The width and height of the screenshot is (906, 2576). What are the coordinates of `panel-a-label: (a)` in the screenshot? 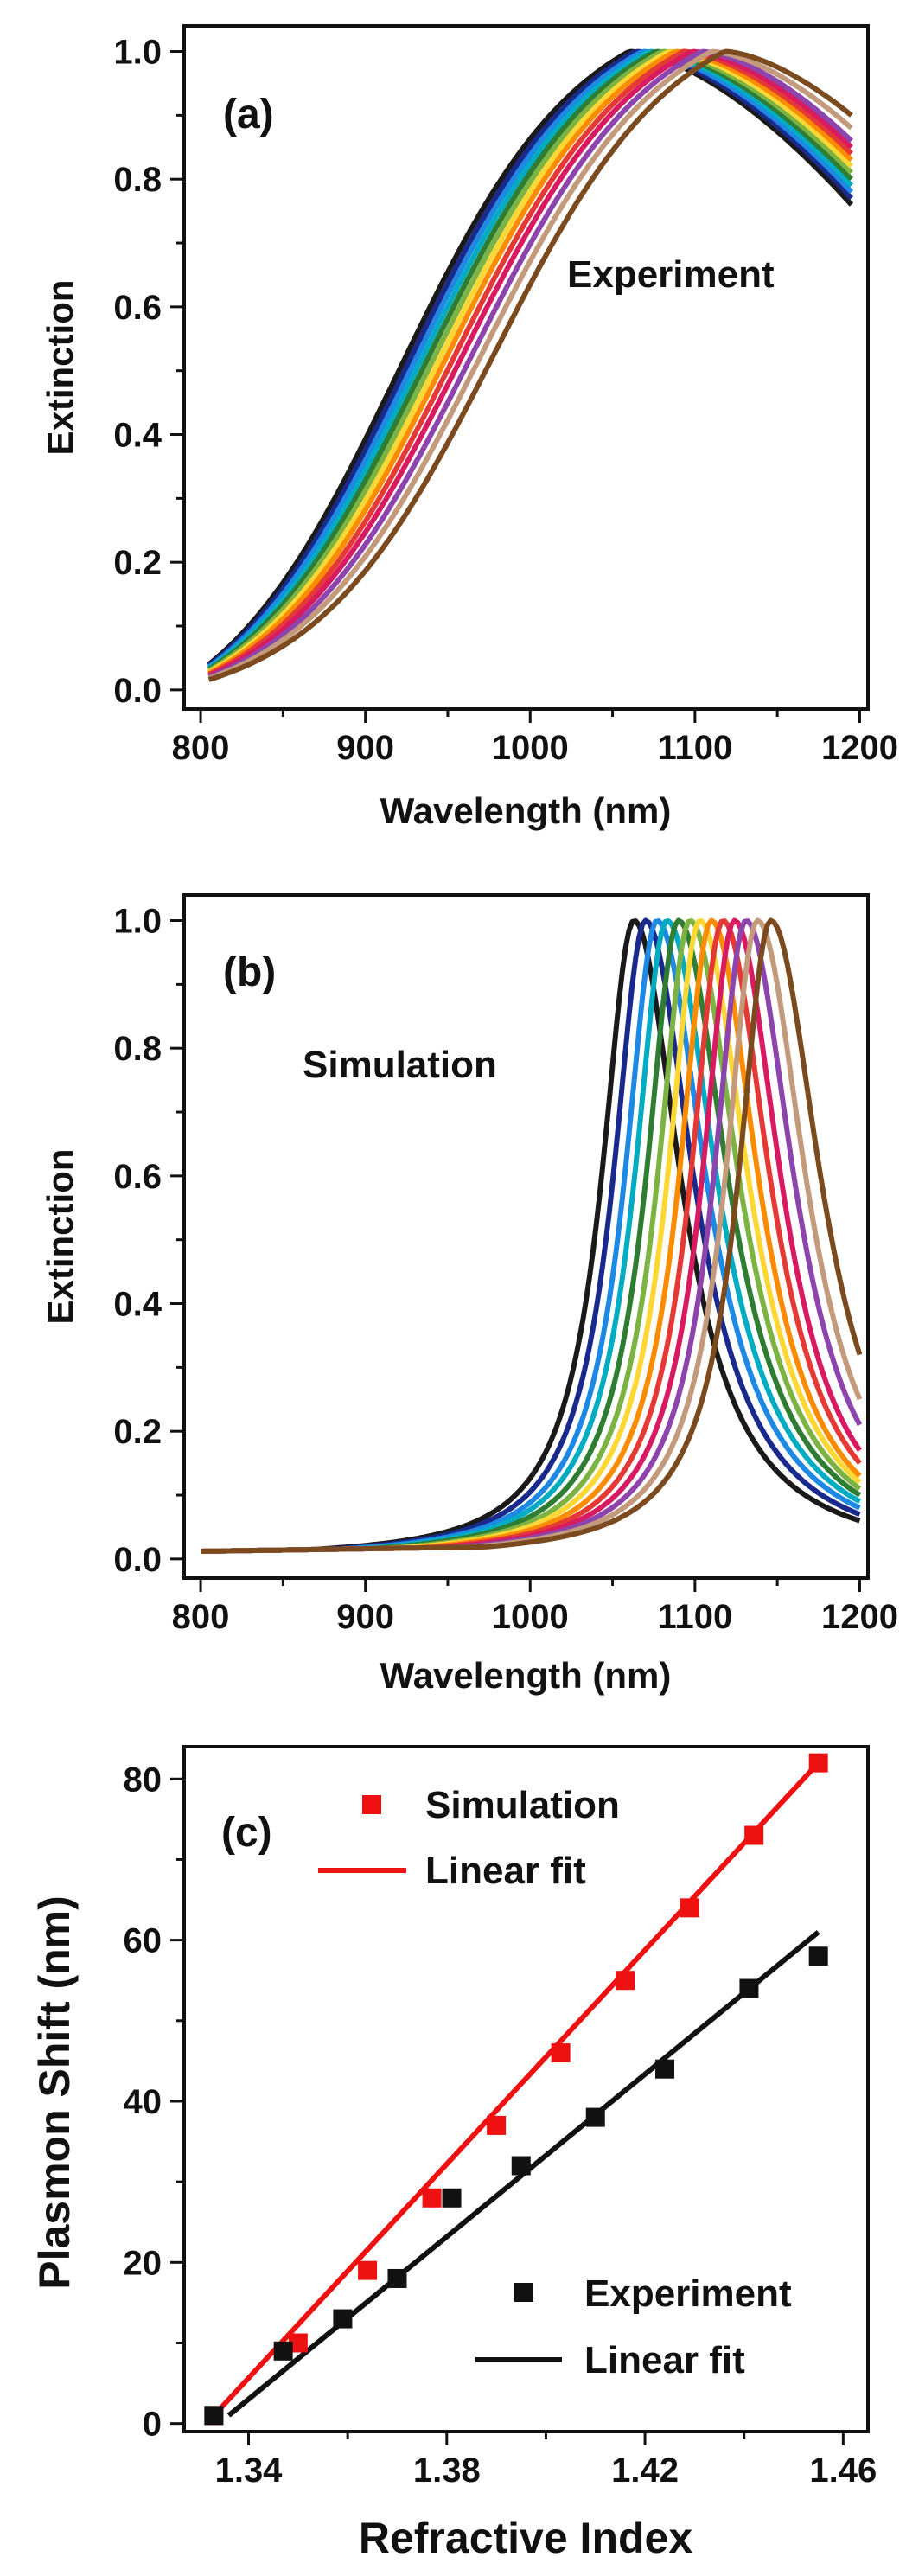 It's located at (248, 114).